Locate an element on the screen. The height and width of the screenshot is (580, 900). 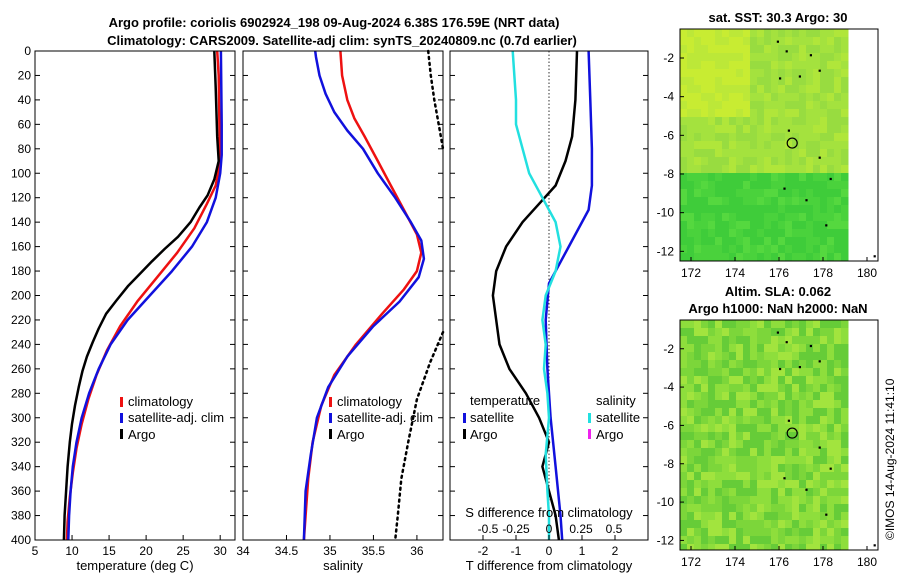
series-line-temperature-satellite is located at coordinates (569, 295).